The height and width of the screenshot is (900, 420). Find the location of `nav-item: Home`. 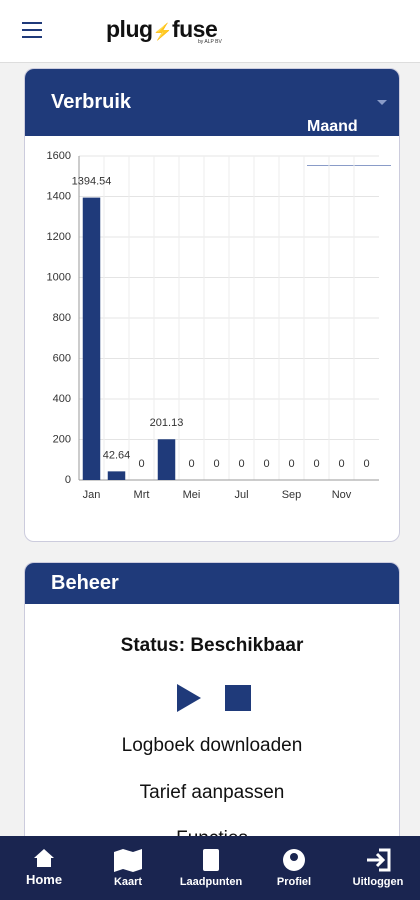

nav-item: Home is located at coordinates (44, 868).